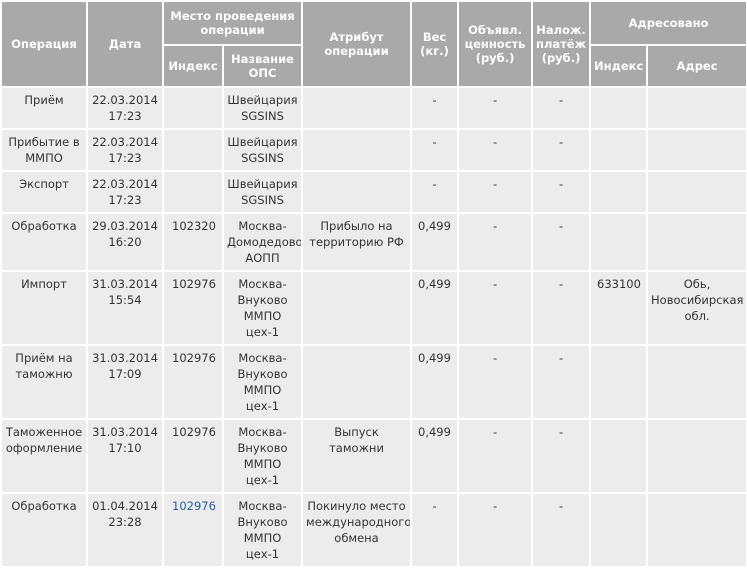 The image size is (747, 568). I want to click on cell-operation: Обработка, so click(44, 530).